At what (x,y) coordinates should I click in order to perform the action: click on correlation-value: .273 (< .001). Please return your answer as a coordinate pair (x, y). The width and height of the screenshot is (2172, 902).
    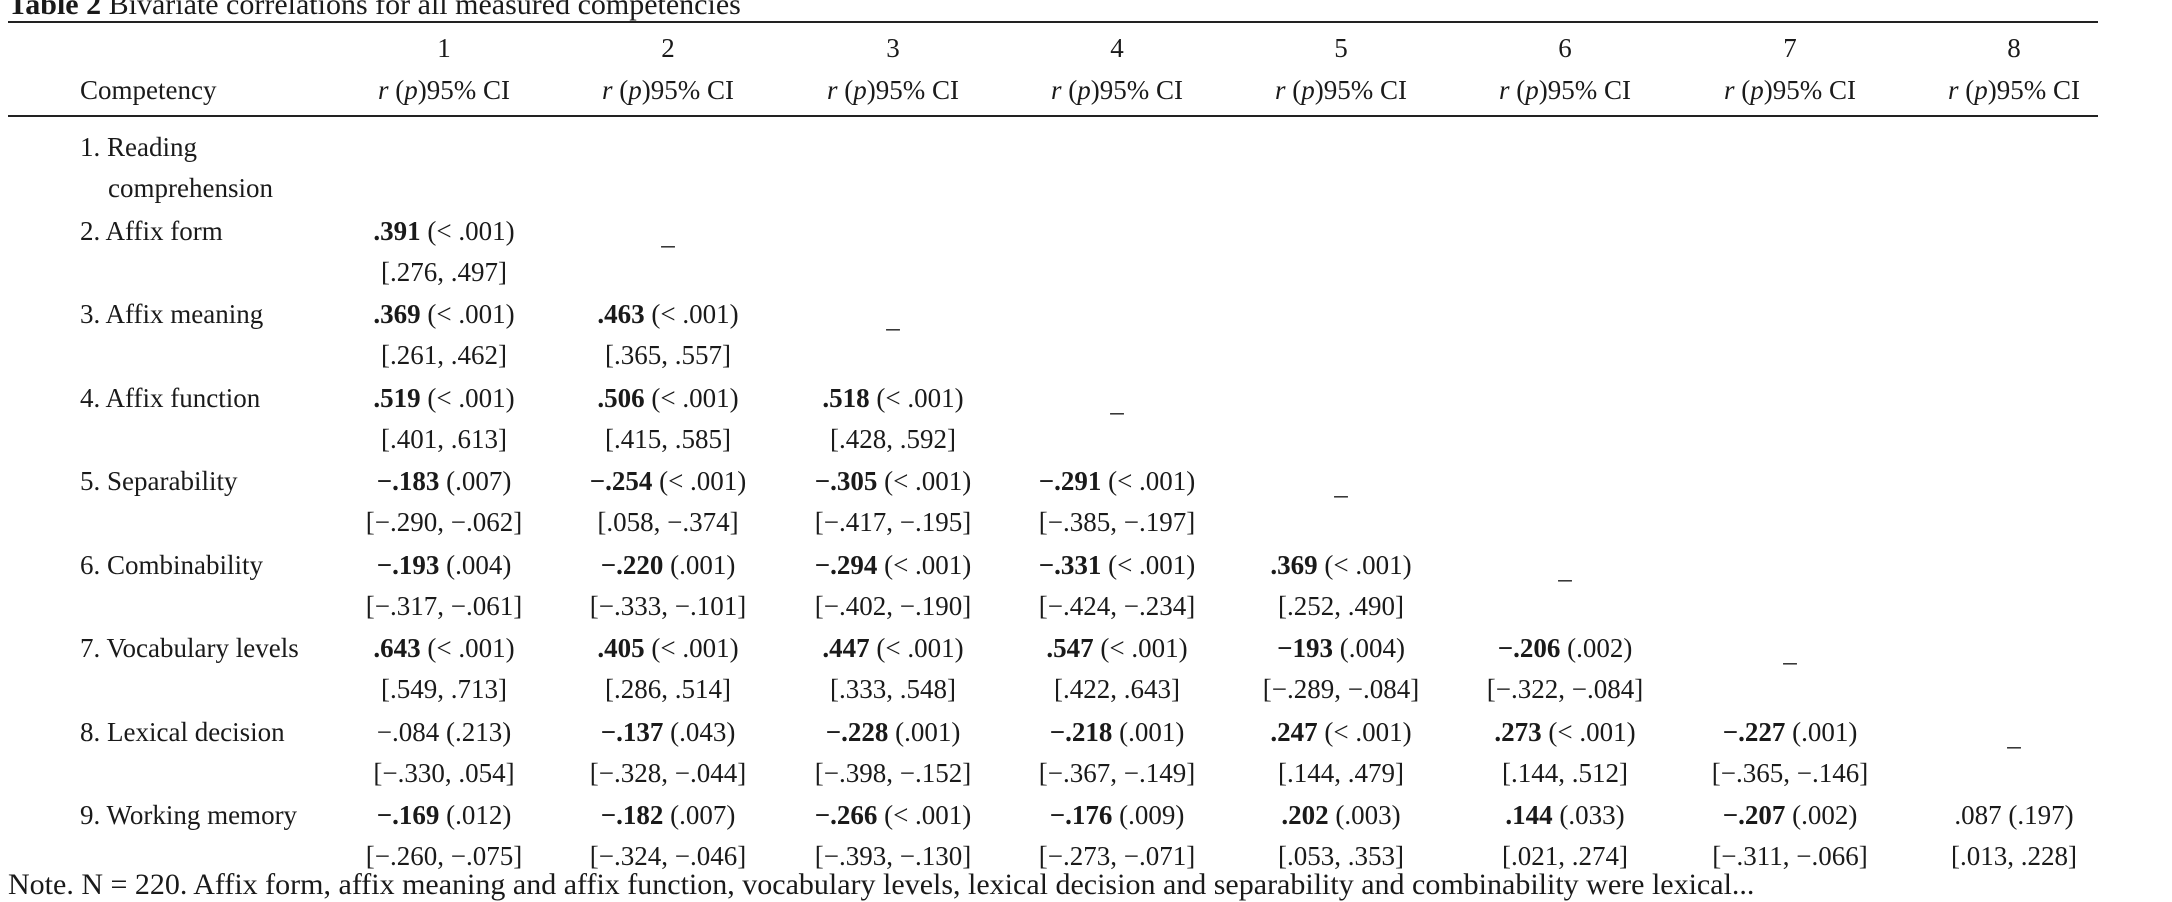
    Looking at the image, I should click on (1564, 732).